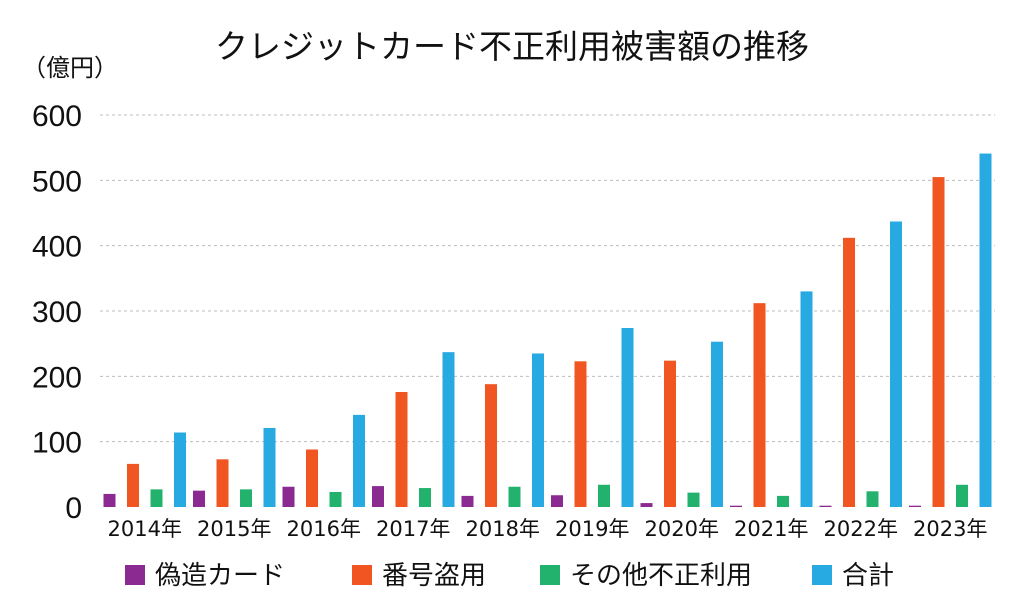  I want to click on x-tick-label: 2015年, so click(234, 529).